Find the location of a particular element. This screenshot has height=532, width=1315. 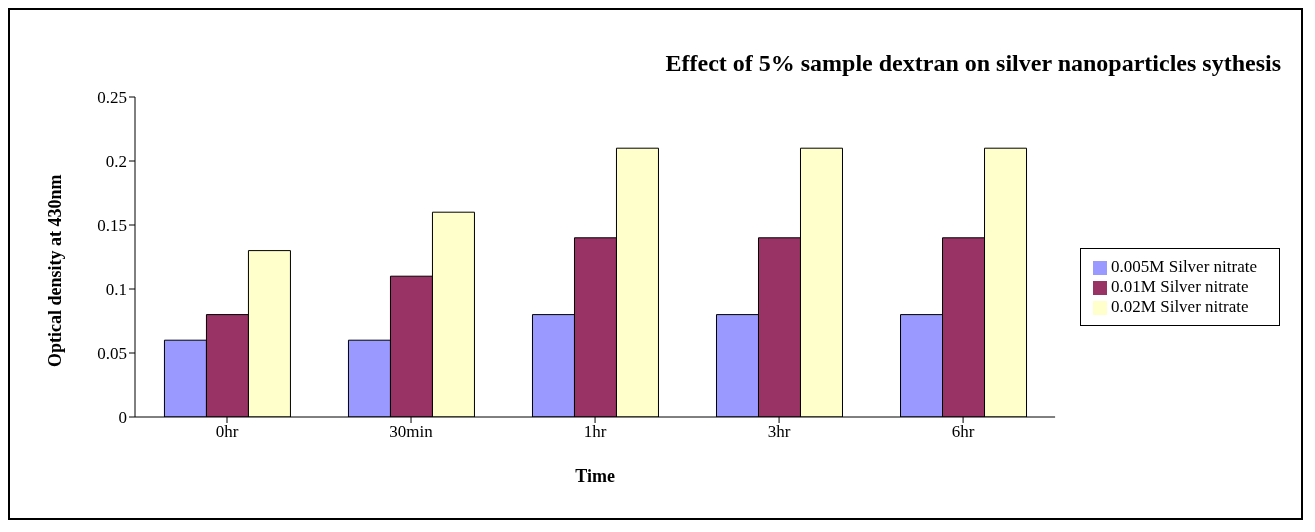

legend-label: 0.01M Silver nitrate is located at coordinates (1180, 286).